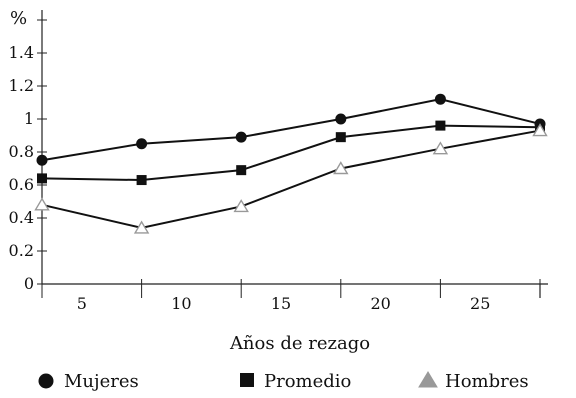 The width and height of the screenshot is (576, 398). What do you see at coordinates (82, 303) in the screenshot?
I see `x-tick-label: 5` at bounding box center [82, 303].